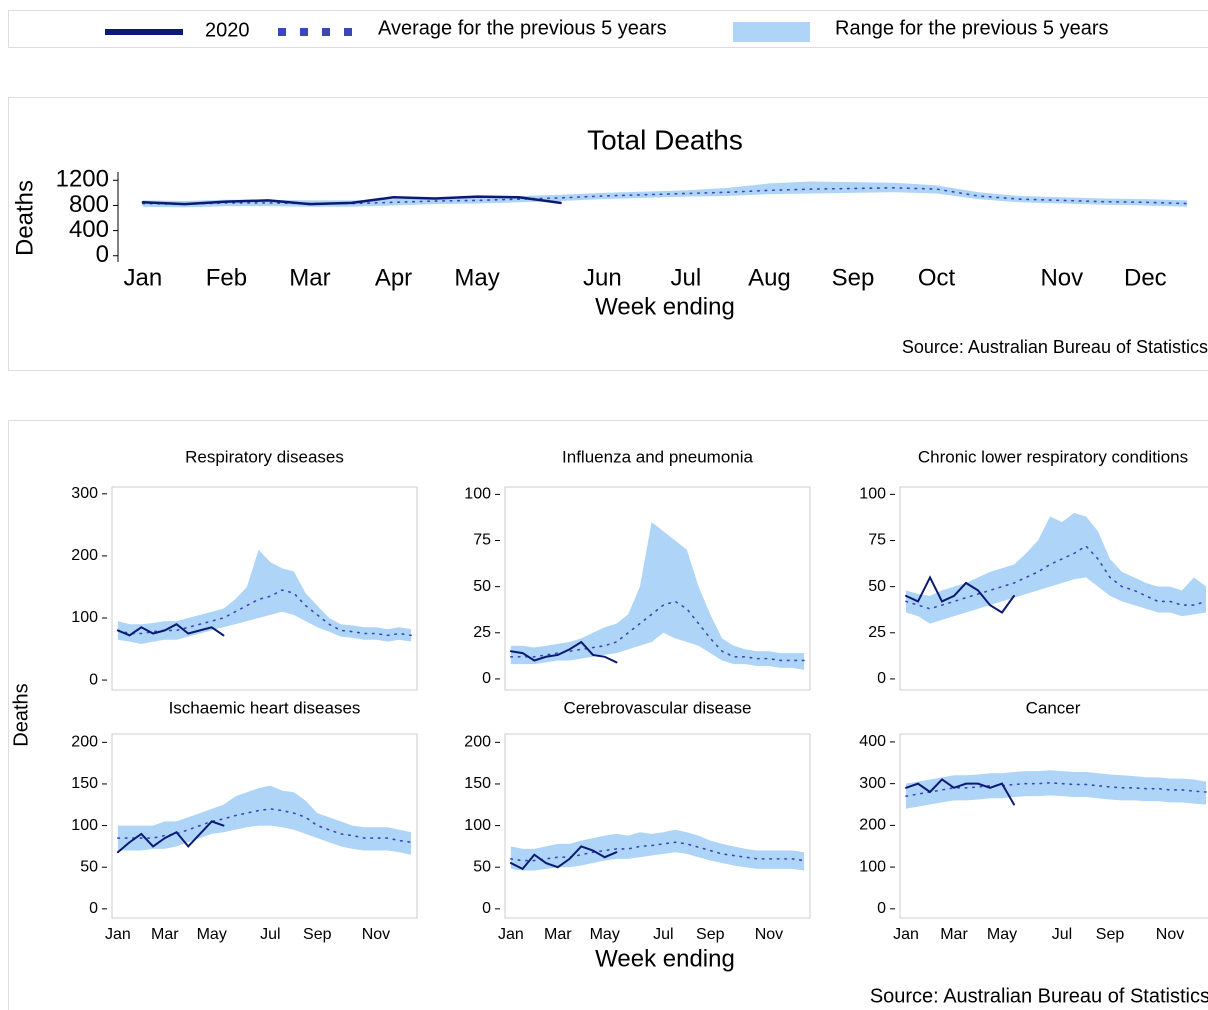 The width and height of the screenshot is (1208, 1010). What do you see at coordinates (602, 277) in the screenshot?
I see `x-tick-label: Jun` at bounding box center [602, 277].